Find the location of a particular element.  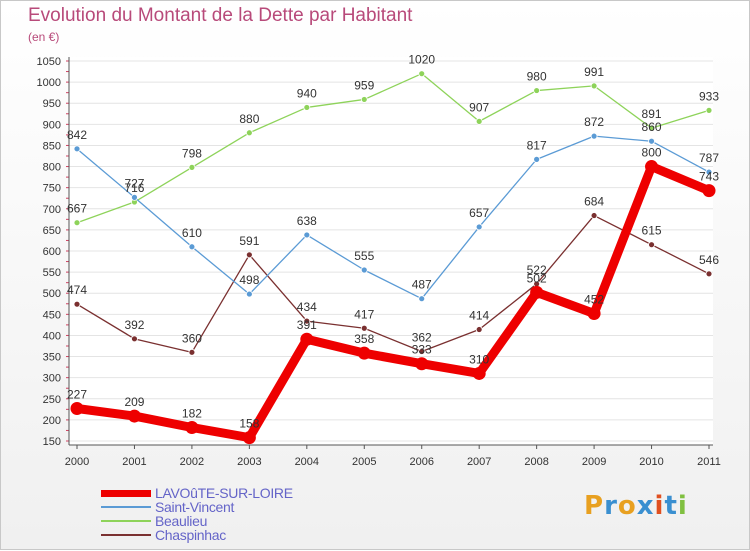

data-label: 227 is located at coordinates (77, 394).